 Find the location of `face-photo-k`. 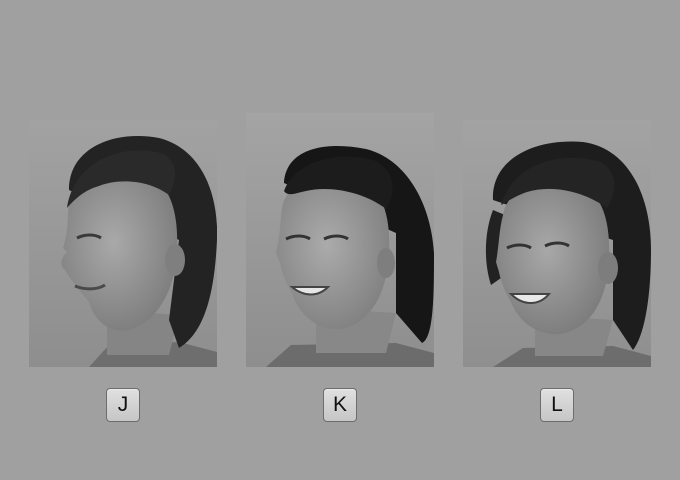

face-photo-k is located at coordinates (340, 240).